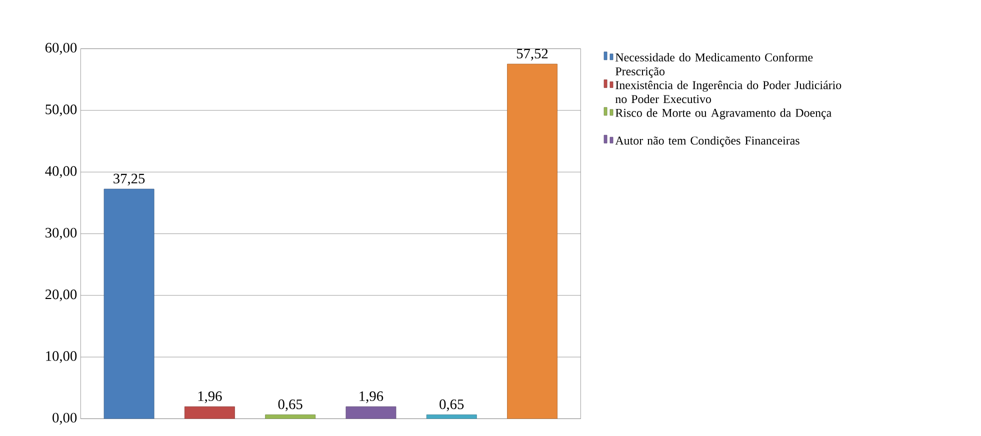 The image size is (981, 436). I want to click on y-tick-label: 50,00, so click(61, 110).